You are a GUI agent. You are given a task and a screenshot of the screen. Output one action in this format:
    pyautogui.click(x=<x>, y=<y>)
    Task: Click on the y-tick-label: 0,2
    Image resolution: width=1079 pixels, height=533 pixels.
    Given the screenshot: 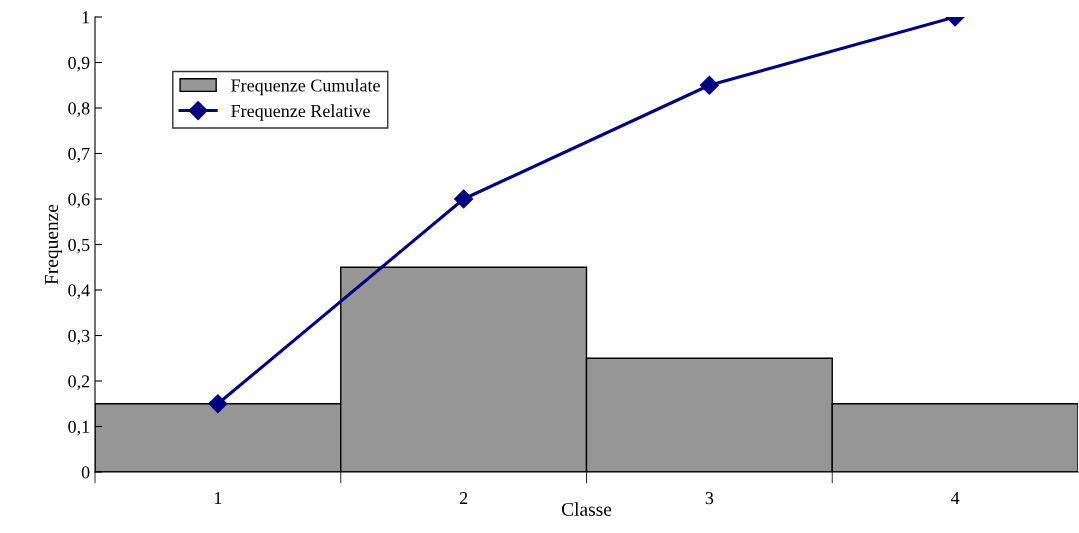 What is the action you would take?
    pyautogui.click(x=79, y=383)
    